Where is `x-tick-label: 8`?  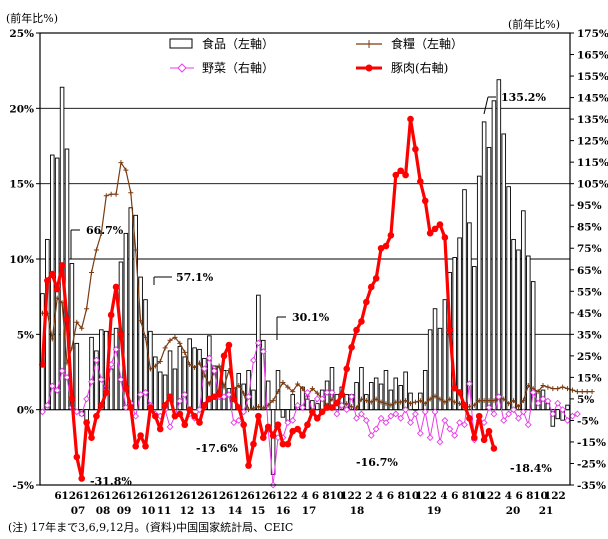
x-tick-label: 8 is located at coordinates (529, 496).